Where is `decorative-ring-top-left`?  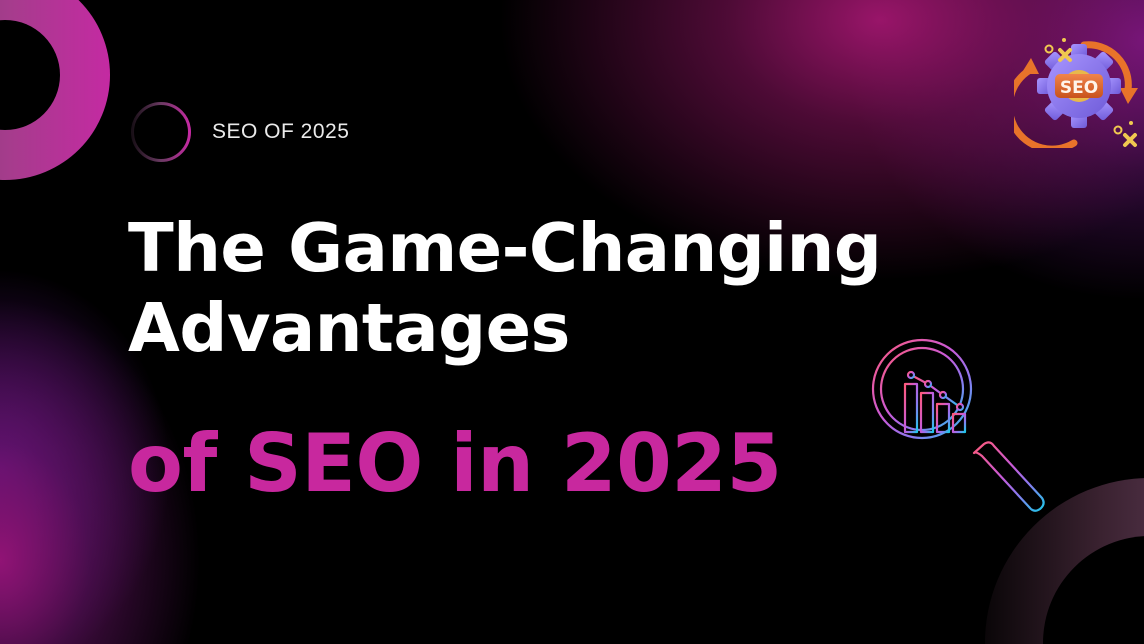
decorative-ring-top-left is located at coordinates (55, 90).